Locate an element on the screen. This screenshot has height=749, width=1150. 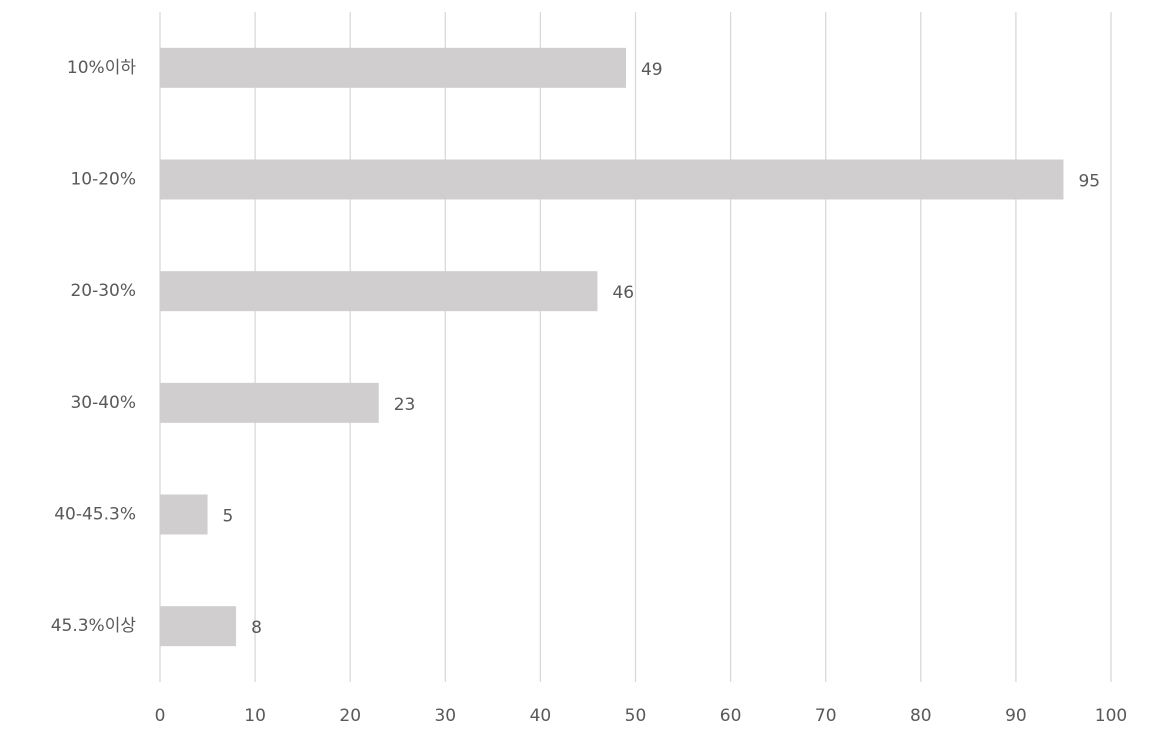
x-tick-label: 100 is located at coordinates (1111, 716).